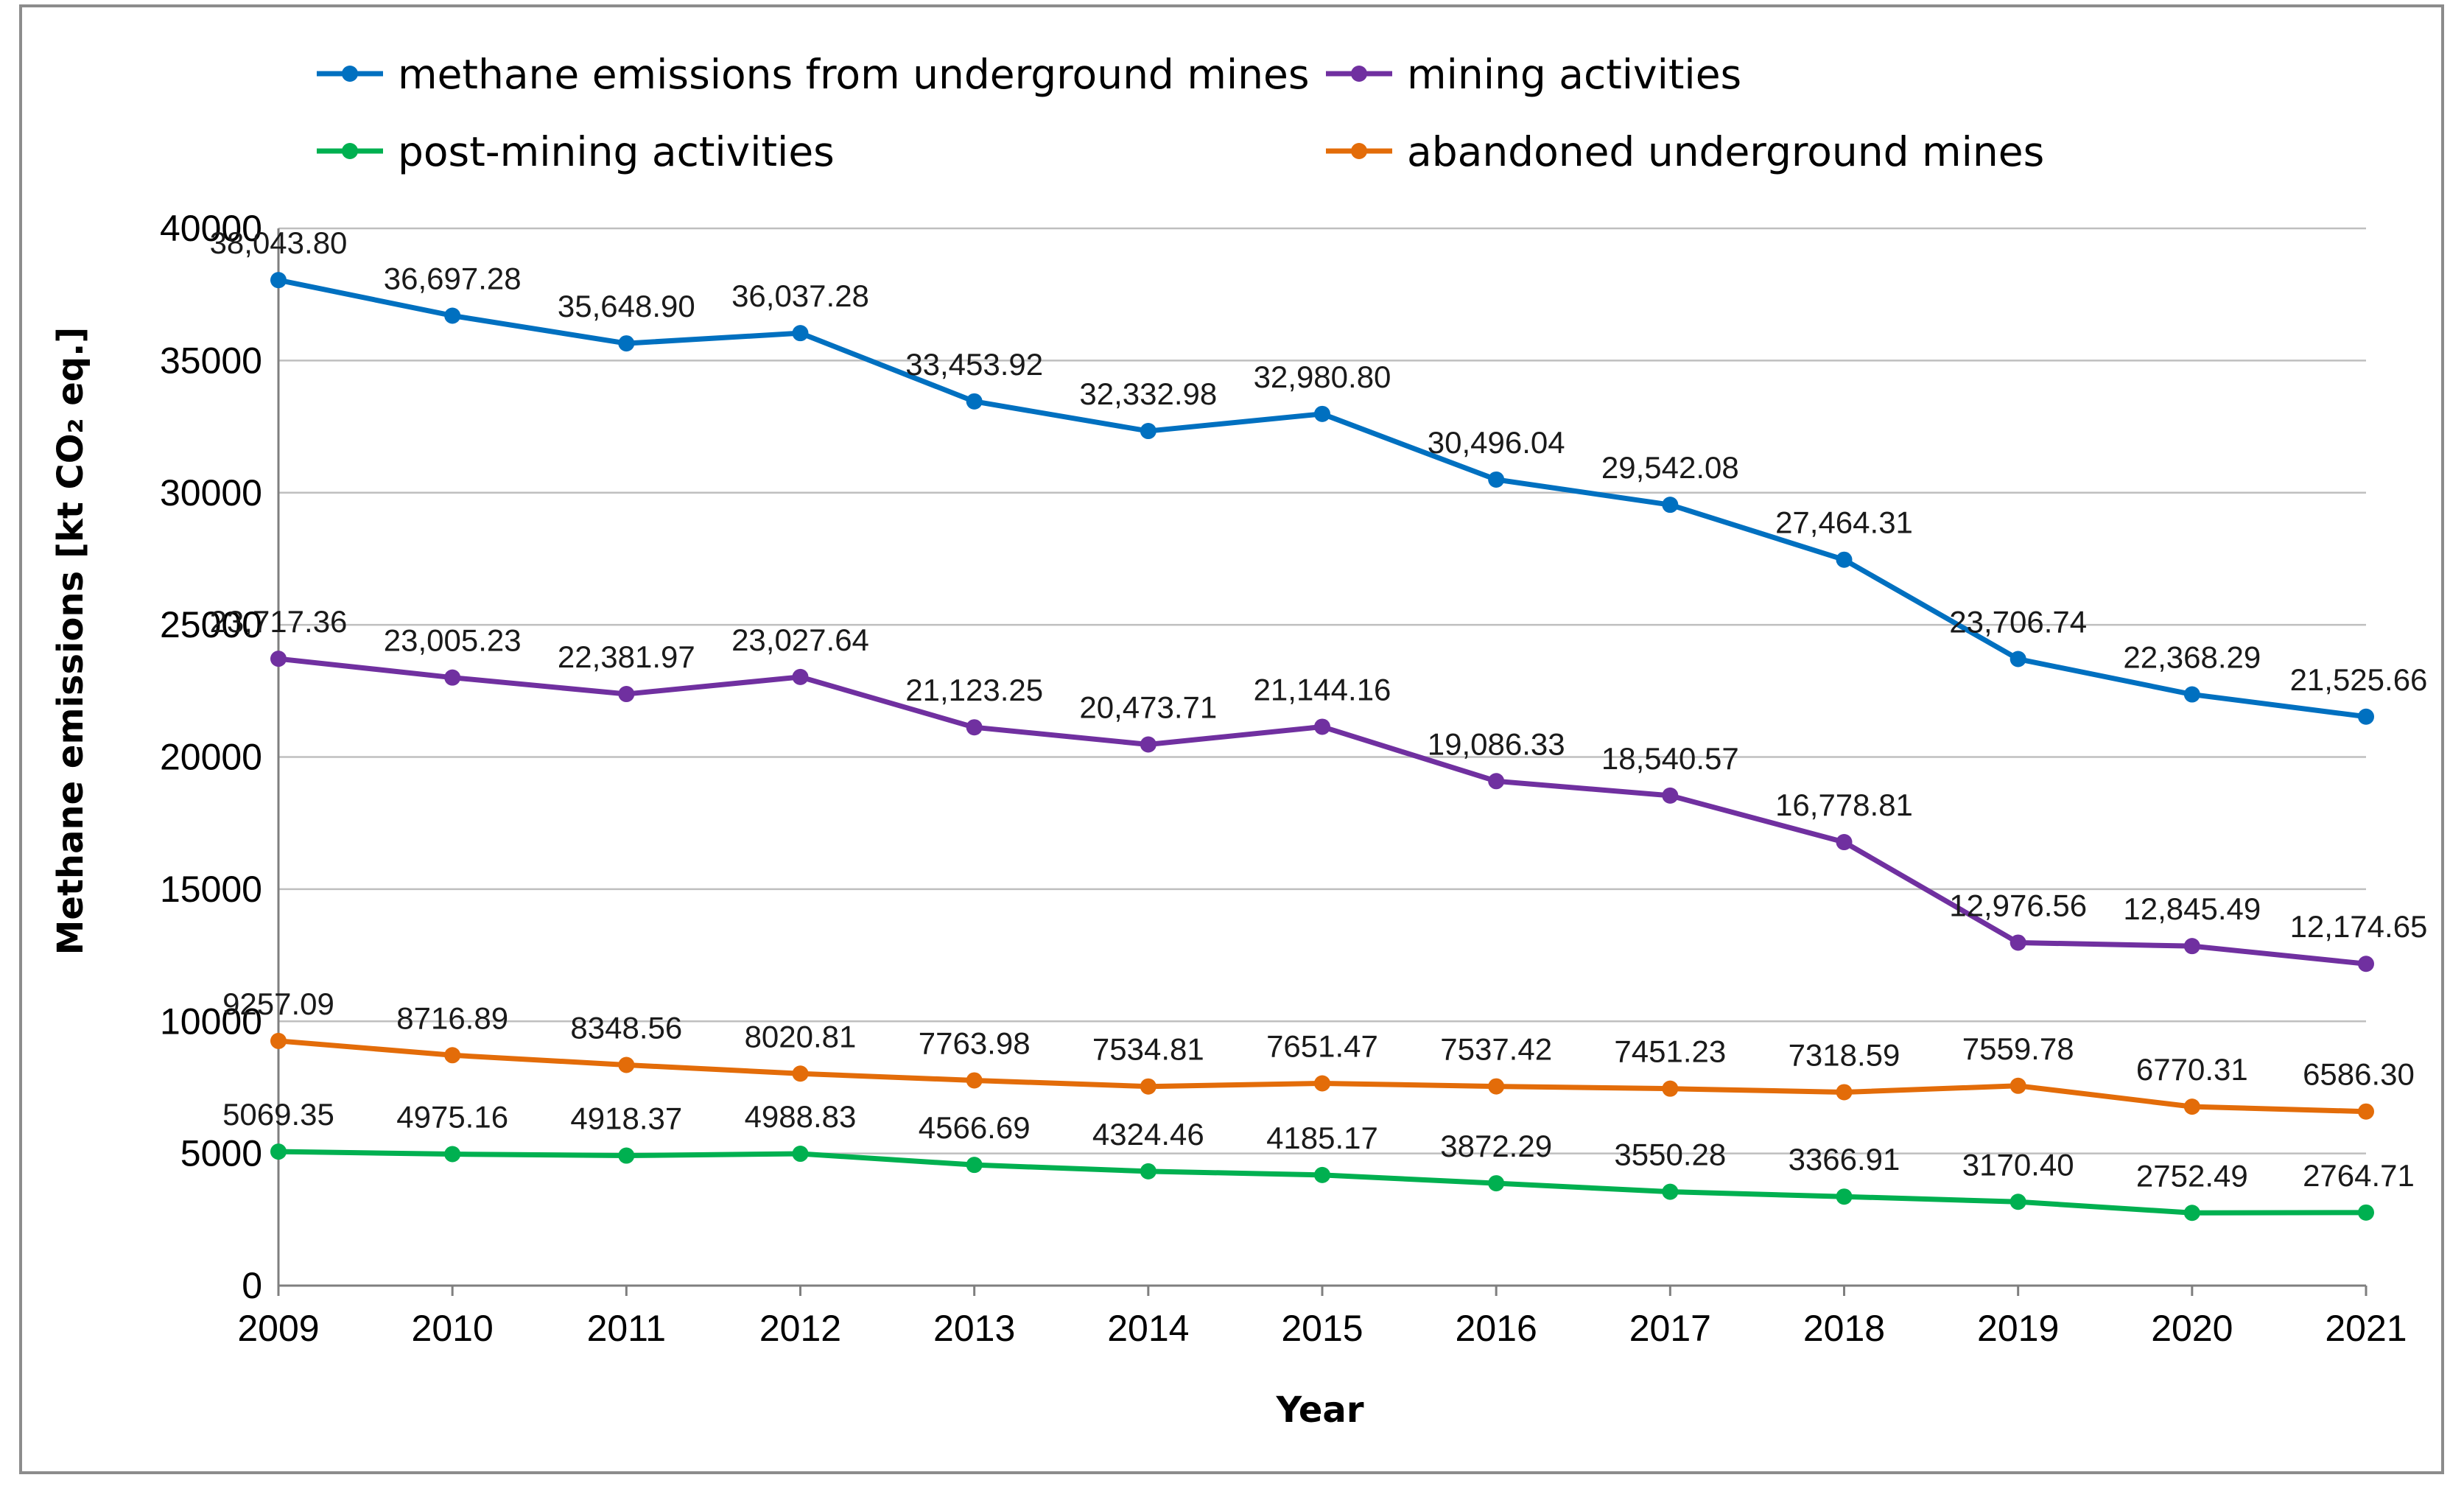  I want to click on y-tick-label: 0, so click(252, 1285).